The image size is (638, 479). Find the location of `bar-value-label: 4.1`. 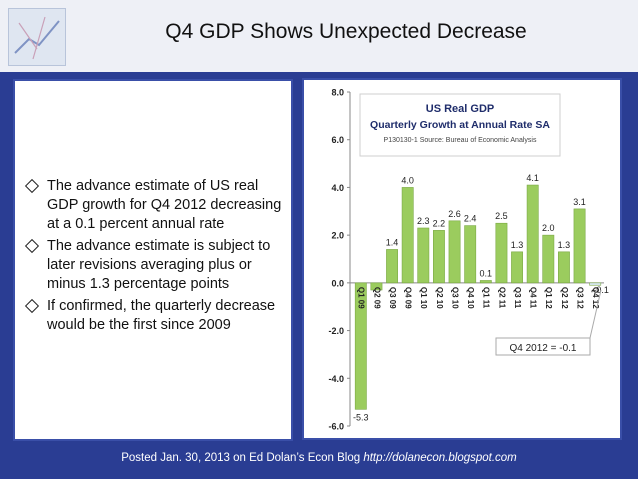

bar-value-label: 4.1 is located at coordinates (532, 178).